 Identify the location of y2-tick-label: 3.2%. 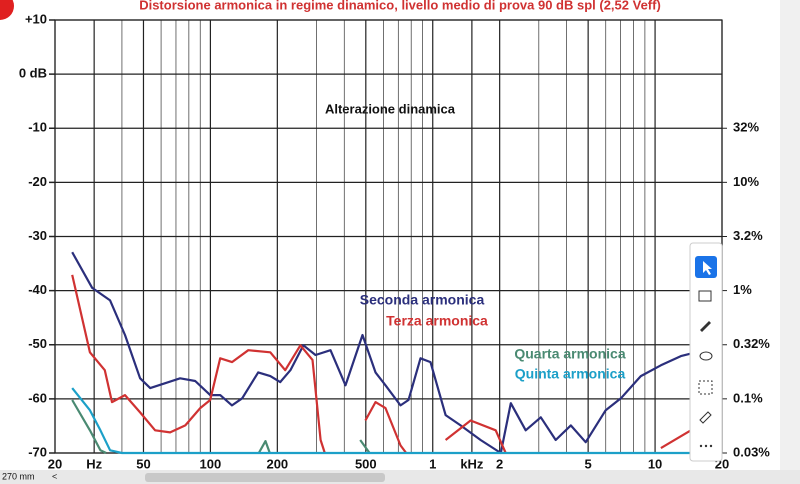
(748, 235).